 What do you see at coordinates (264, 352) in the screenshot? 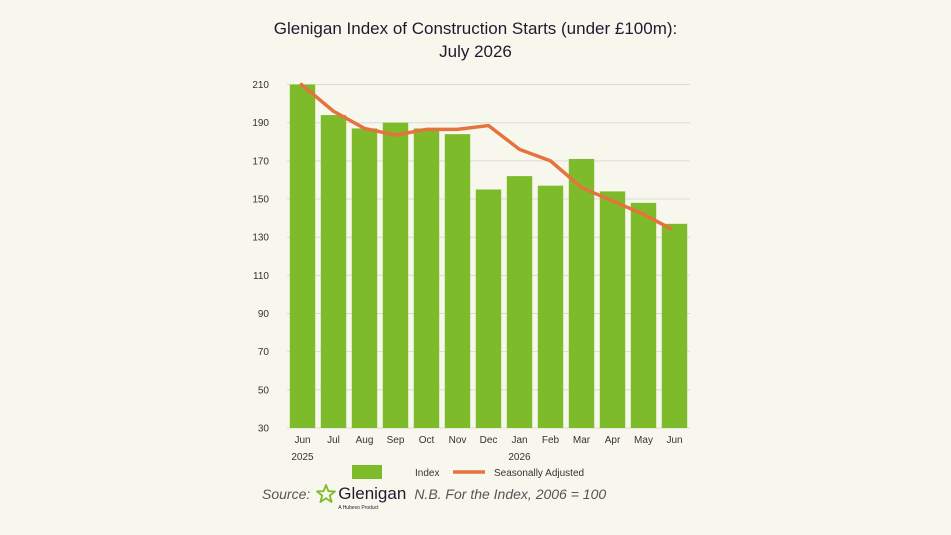
I see `y-tick-label: 70` at bounding box center [264, 352].